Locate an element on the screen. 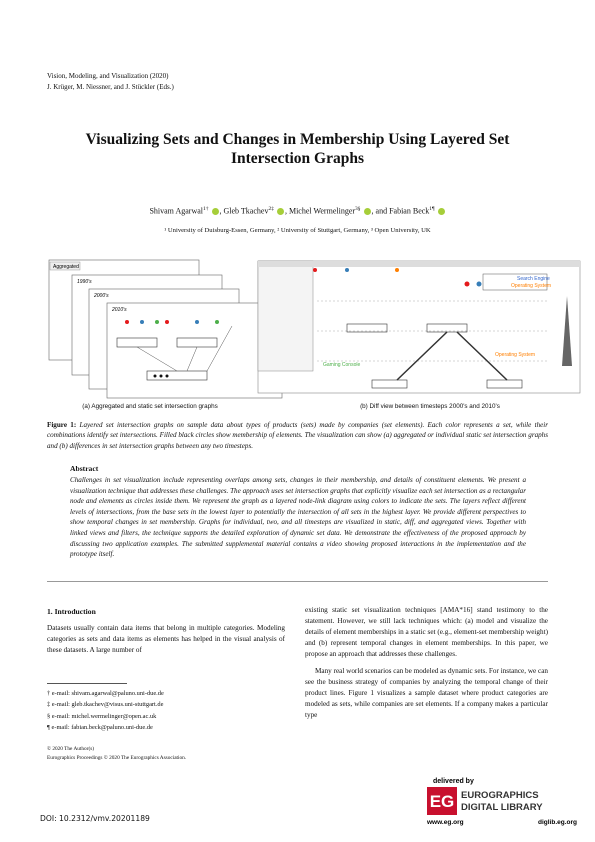 Image resolution: width=595 pixels, height=842 pixels. doi: DOI: 10.2312/vmv.20201189 is located at coordinates (95, 818).